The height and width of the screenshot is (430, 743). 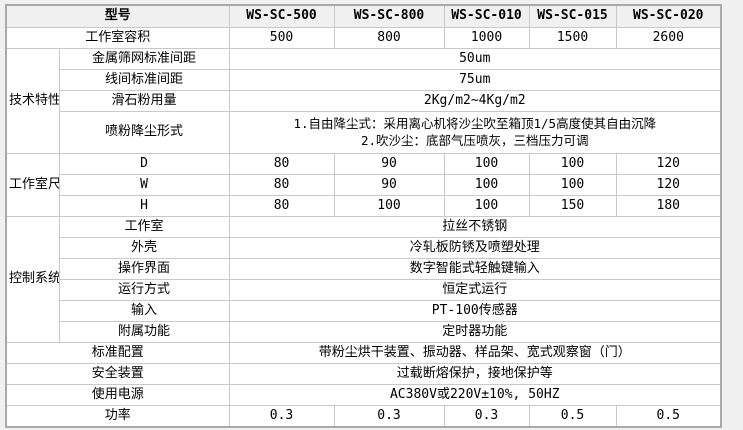 I want to click on cell-value: AC380V或220V±10%, 50HZ, so click(x=475, y=395).